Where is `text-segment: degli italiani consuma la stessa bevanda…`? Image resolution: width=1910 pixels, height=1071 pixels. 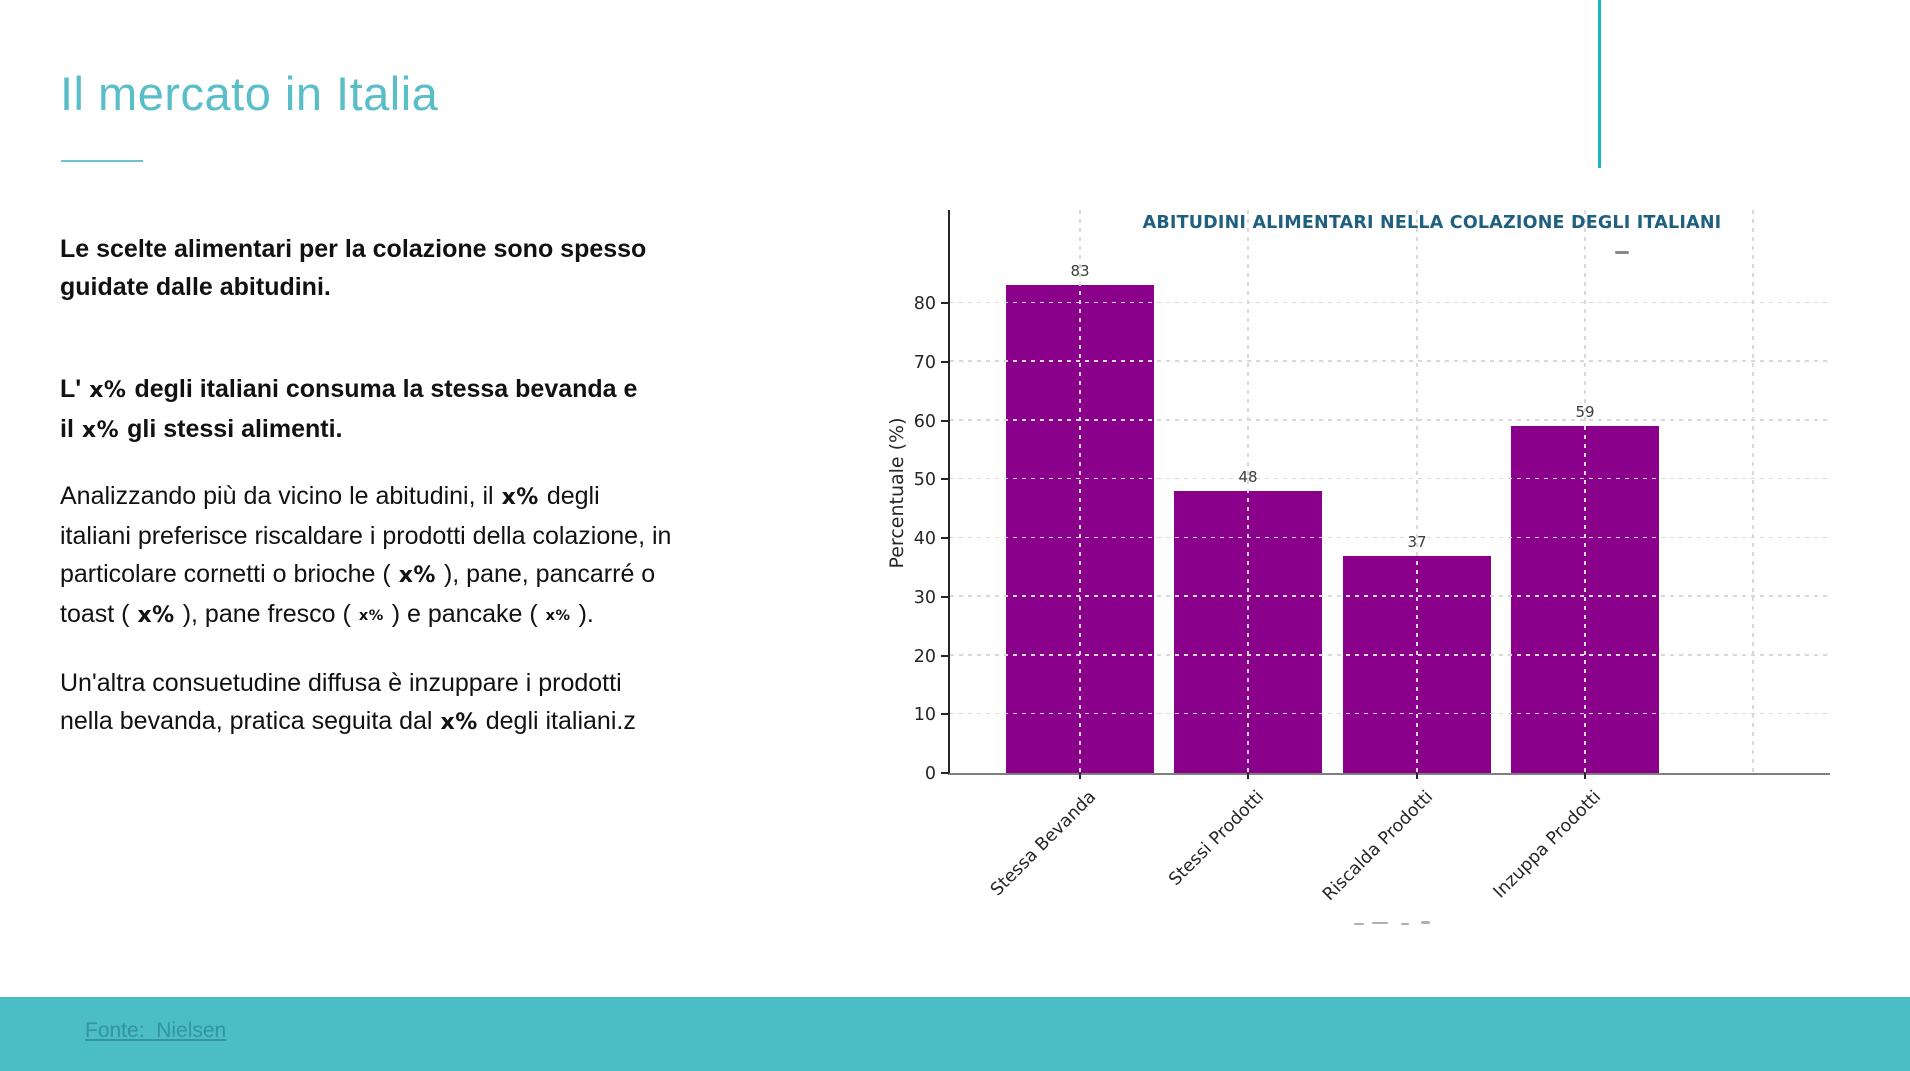
text-segment: degli italiani consuma la stessa bevanda… is located at coordinates (386, 389).